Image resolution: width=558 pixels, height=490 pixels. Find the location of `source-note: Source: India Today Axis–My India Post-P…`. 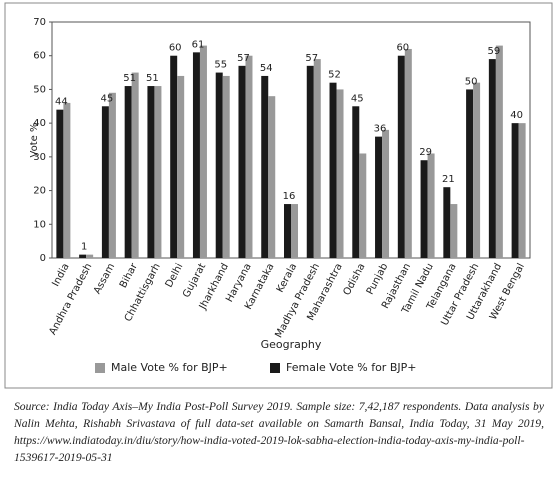

source-note: Source: India Today Axis–My India Post-P… is located at coordinates (279, 432).